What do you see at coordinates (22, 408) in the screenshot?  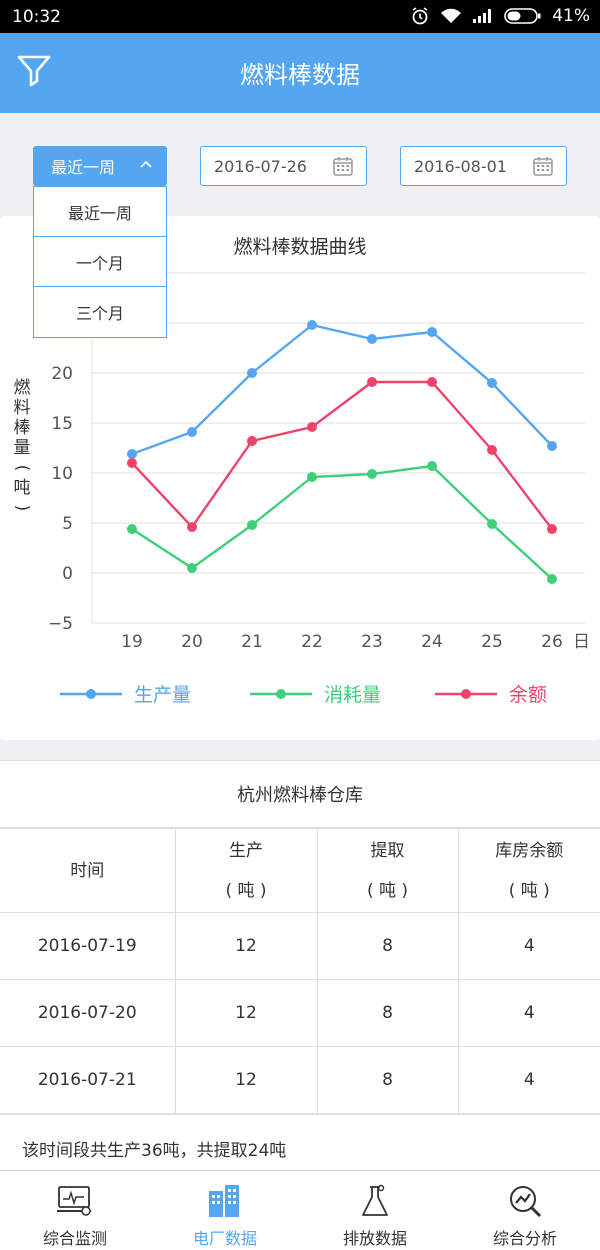 I see `y-axis-label-char: 料` at bounding box center [22, 408].